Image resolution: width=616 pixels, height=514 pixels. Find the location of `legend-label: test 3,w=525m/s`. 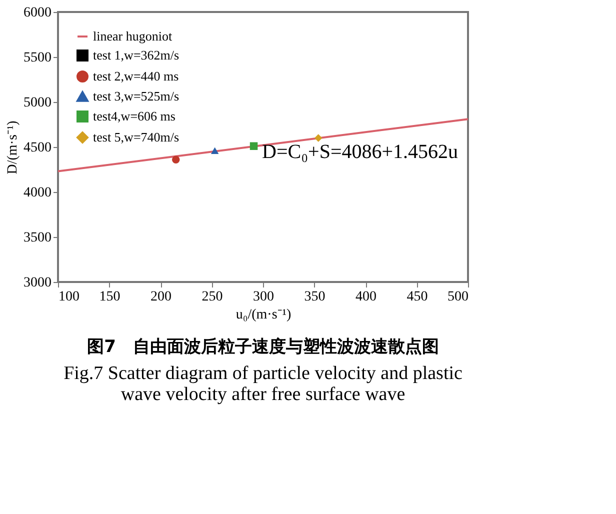

legend-label: test 3,w=525m/s is located at coordinates (136, 96).